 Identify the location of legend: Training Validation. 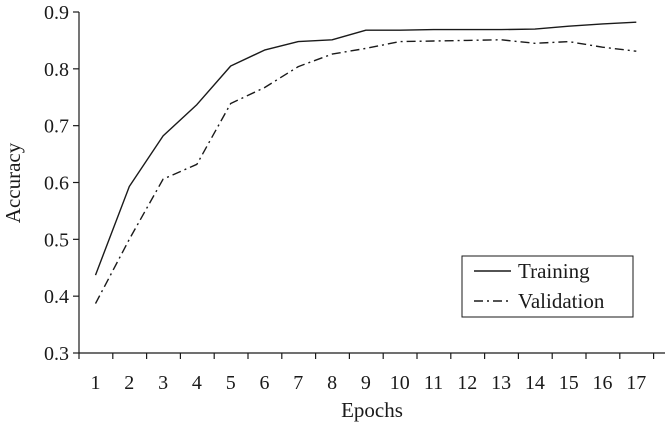
(547, 286).